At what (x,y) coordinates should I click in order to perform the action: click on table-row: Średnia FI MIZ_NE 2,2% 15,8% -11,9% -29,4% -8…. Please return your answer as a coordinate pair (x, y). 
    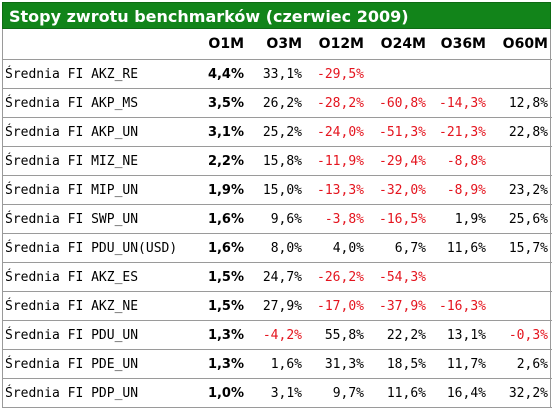
    Looking at the image, I should click on (277, 161).